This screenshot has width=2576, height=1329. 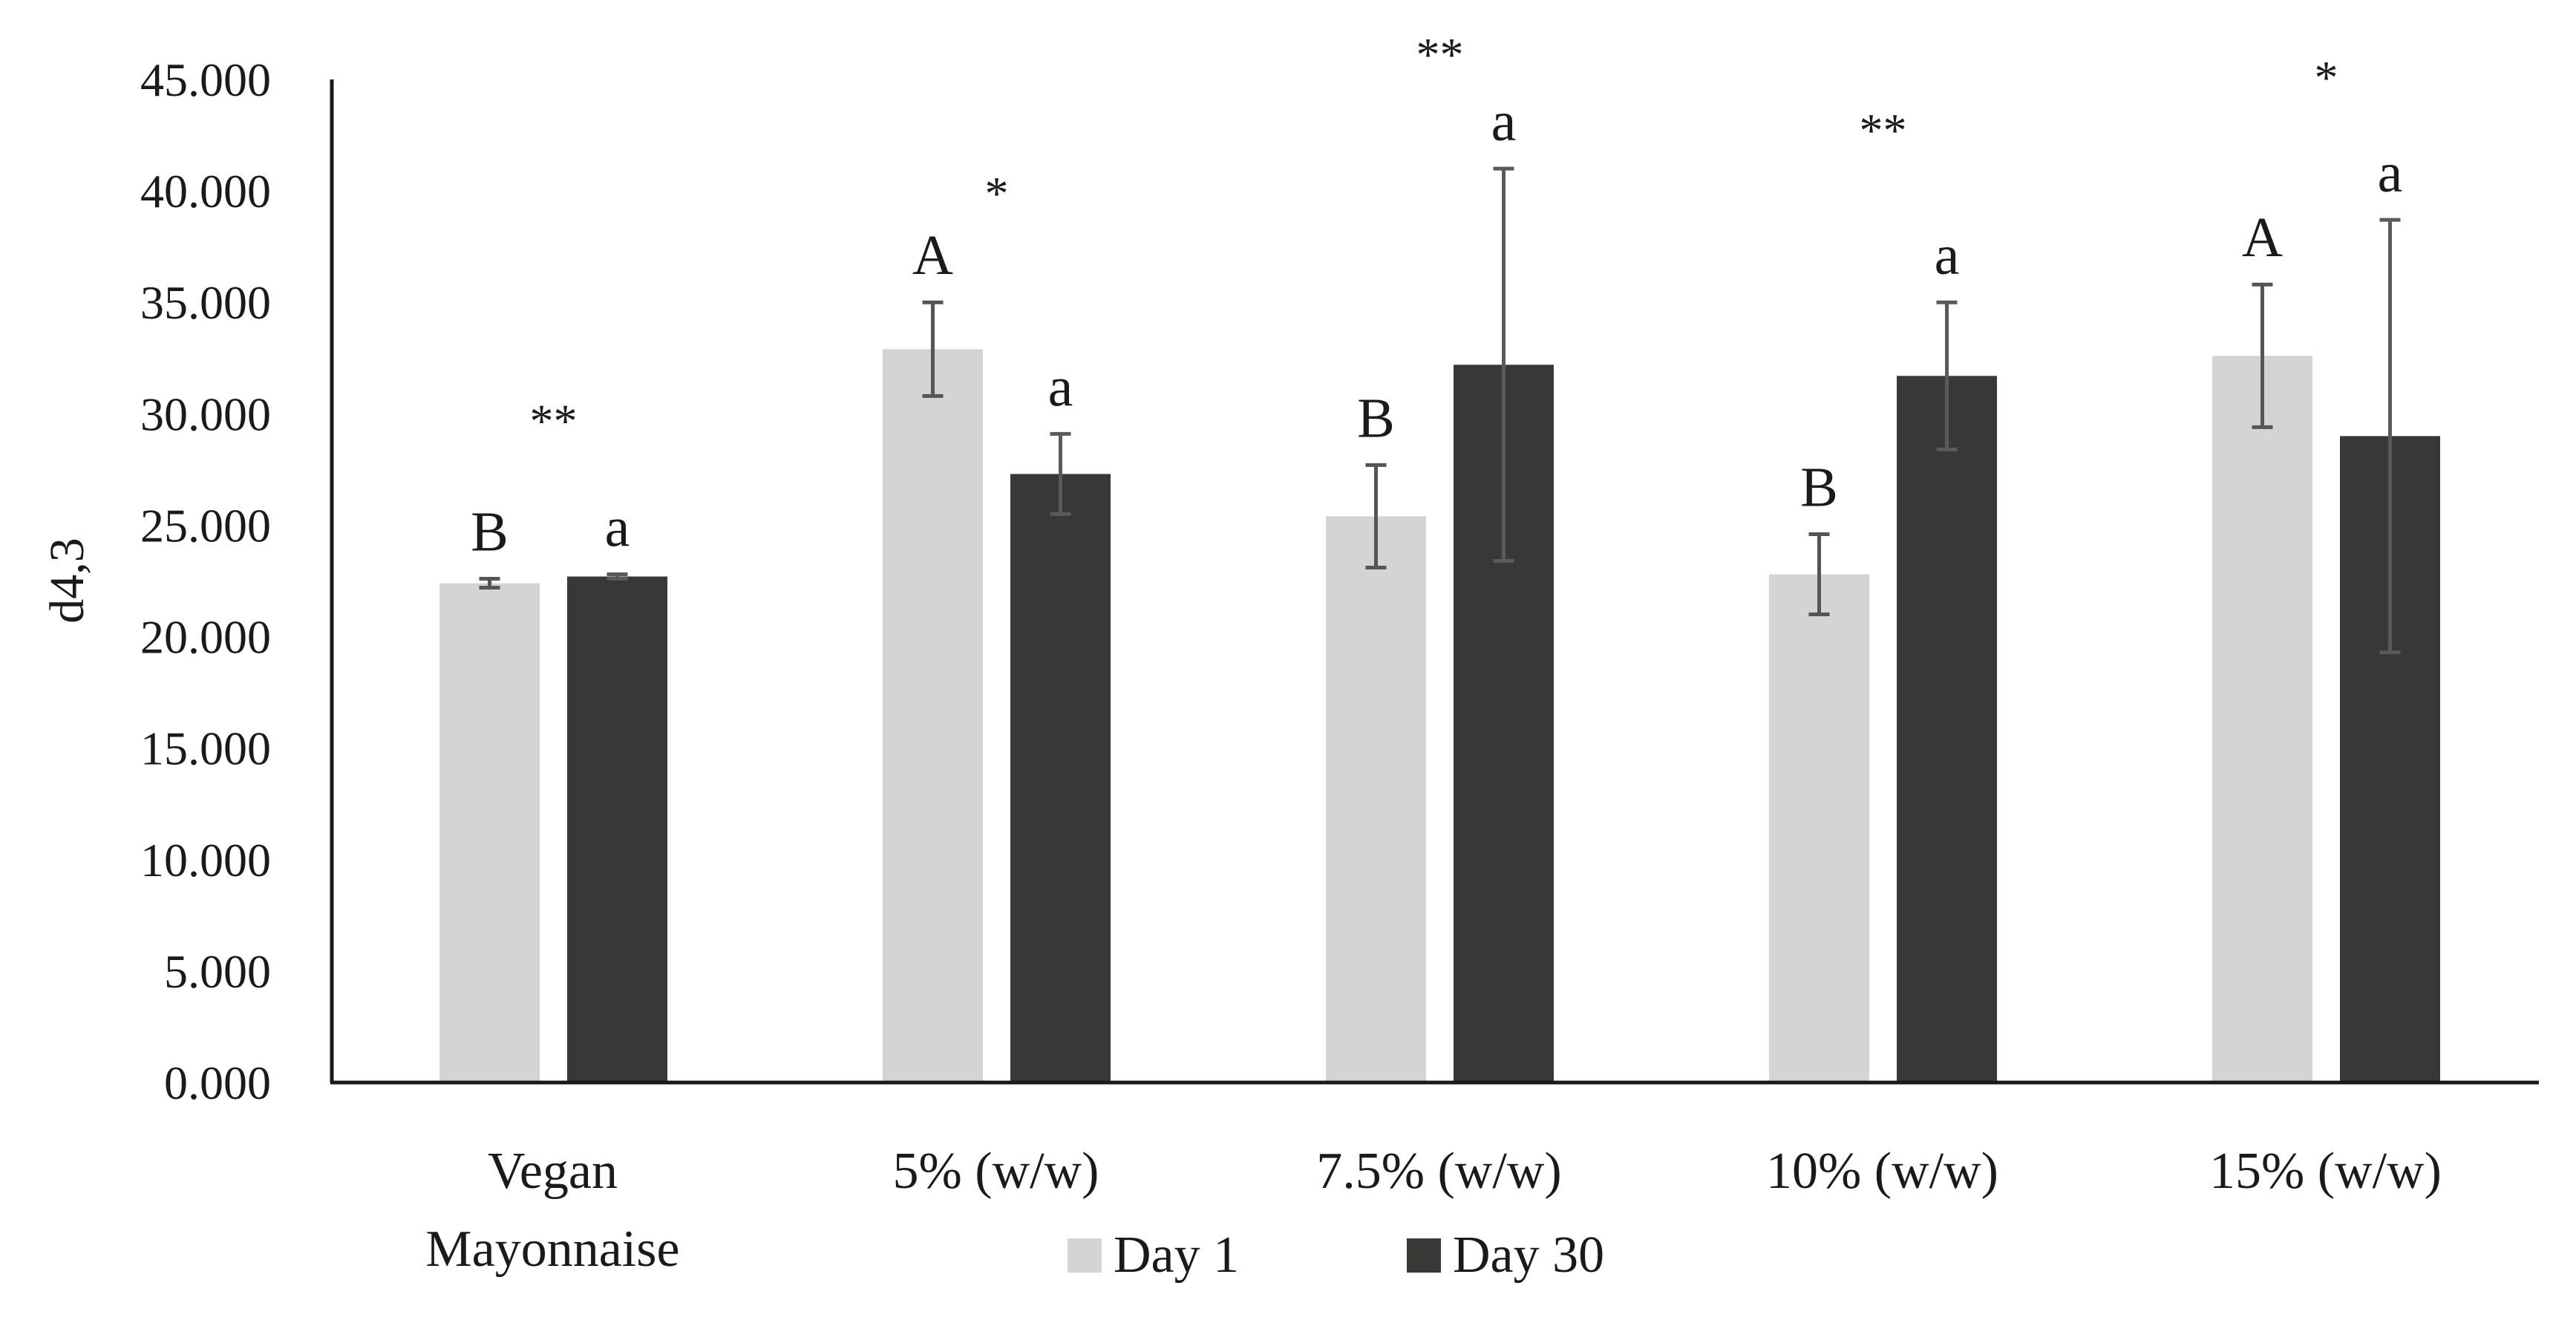 I want to click on y-tick-label: 35.000, so click(x=206, y=302).